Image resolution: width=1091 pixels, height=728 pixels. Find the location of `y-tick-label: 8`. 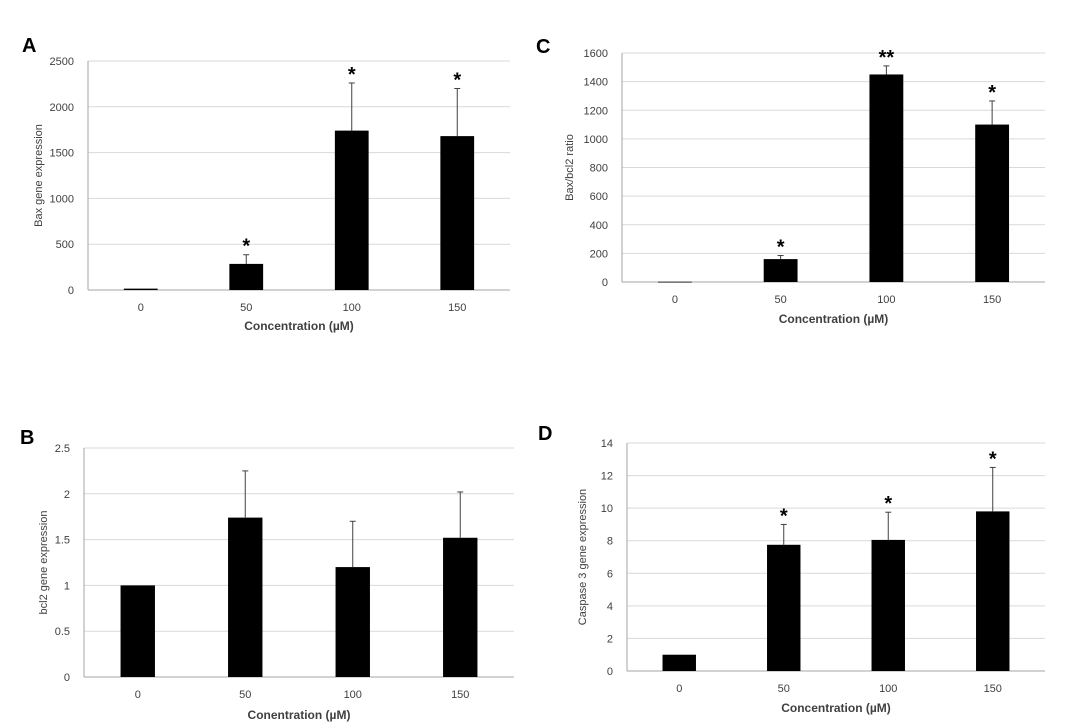

y-tick-label: 8 is located at coordinates (610, 542).